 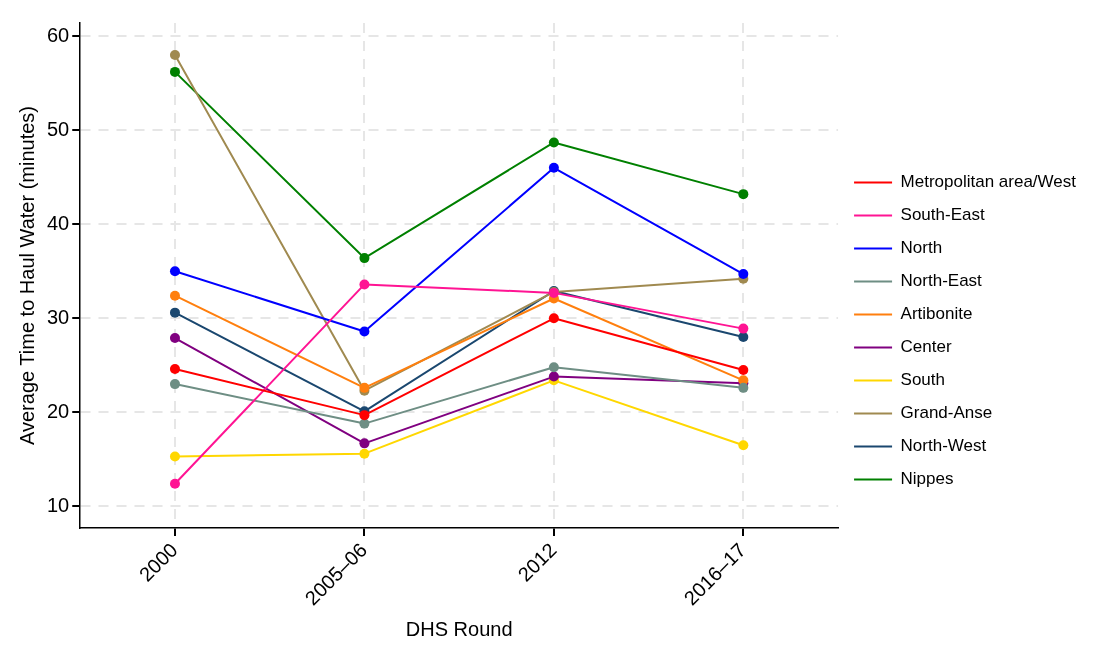 I want to click on legend-label: Artibonite, so click(x=936, y=314).